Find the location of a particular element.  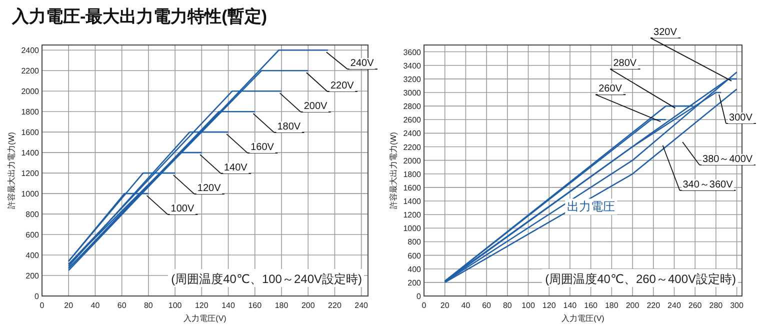

annotation: 200V is located at coordinates (316, 106).